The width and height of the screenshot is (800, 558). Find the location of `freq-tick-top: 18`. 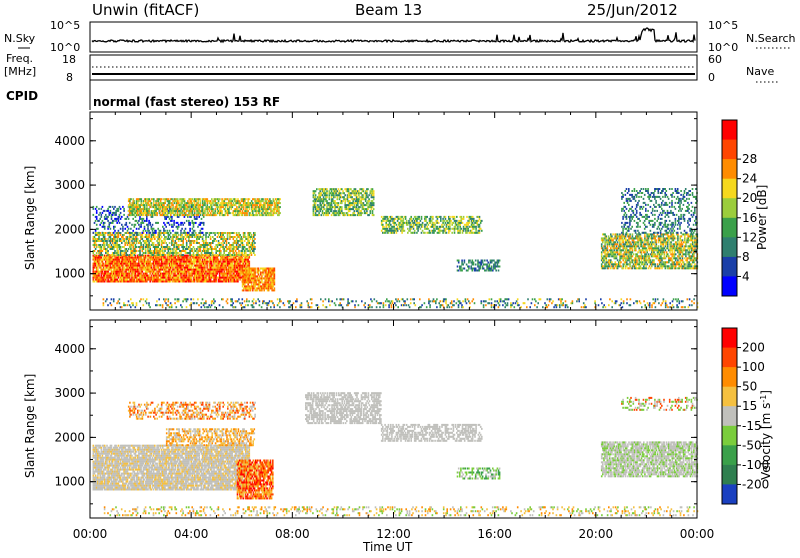

freq-tick-top: 18 is located at coordinates (69, 59).